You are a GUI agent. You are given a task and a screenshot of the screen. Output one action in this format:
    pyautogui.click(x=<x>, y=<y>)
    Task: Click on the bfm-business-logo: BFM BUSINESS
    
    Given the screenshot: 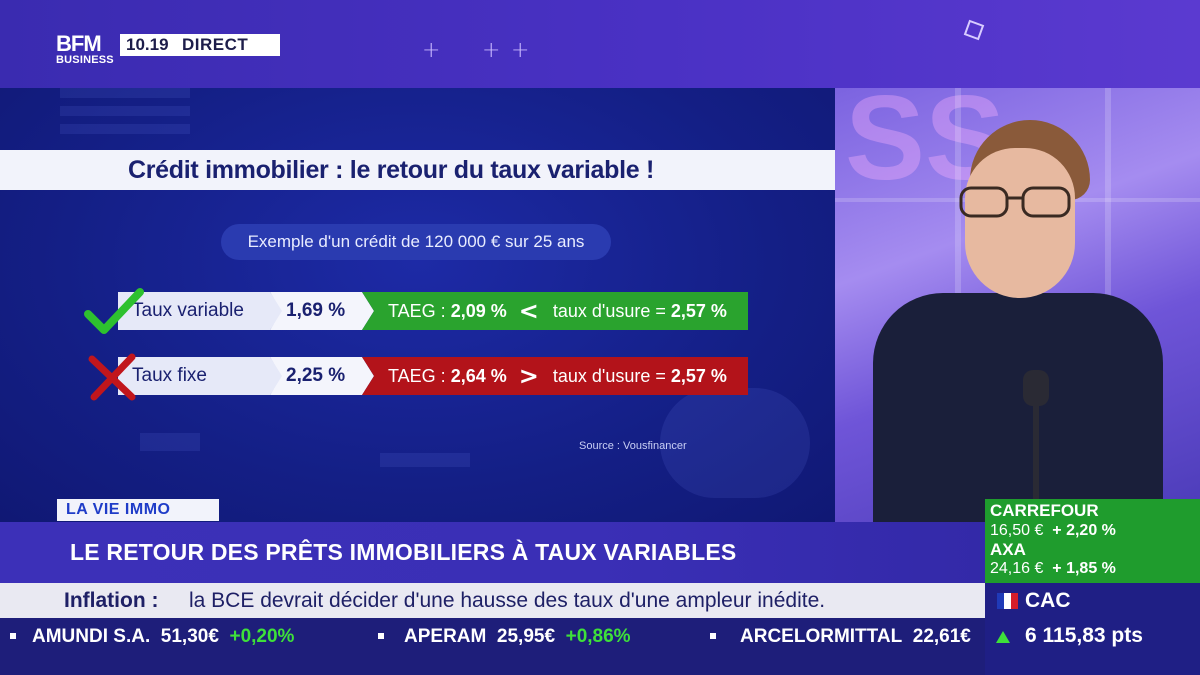 What is the action you would take?
    pyautogui.click(x=87, y=52)
    